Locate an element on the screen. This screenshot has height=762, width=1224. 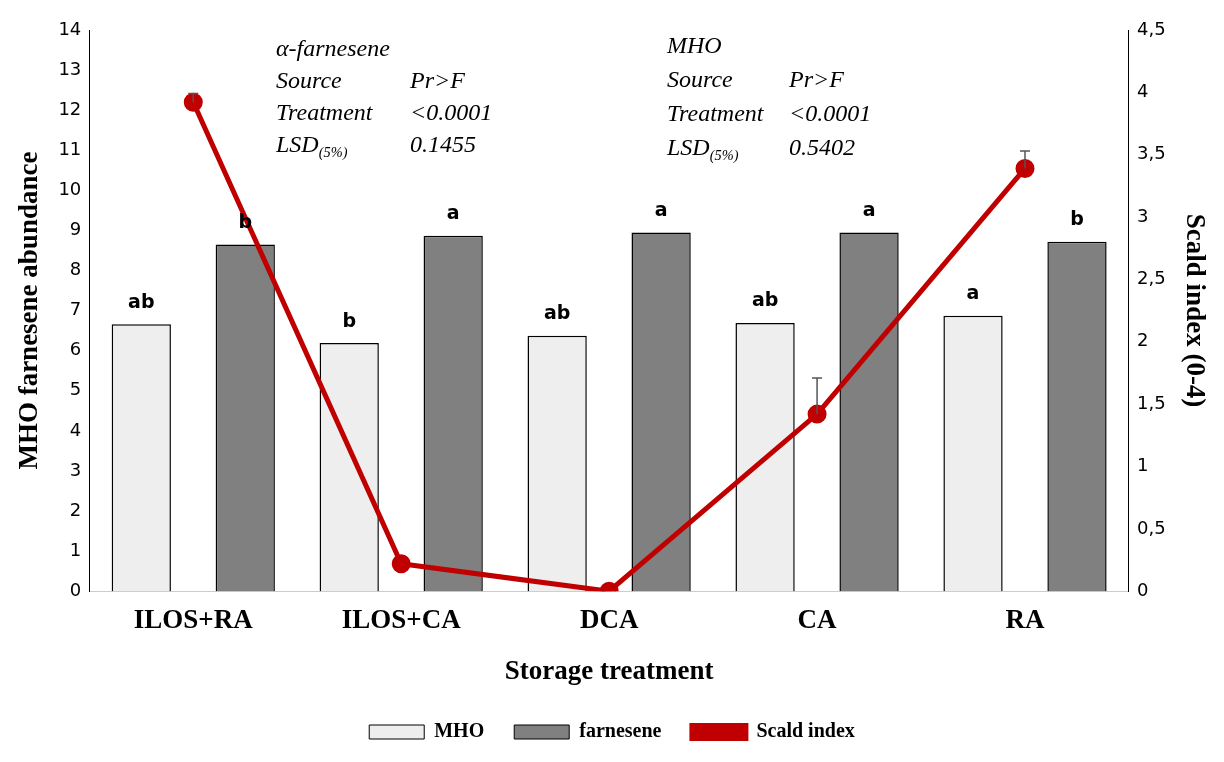
y-tick-label: 5 is located at coordinates (75, 389).